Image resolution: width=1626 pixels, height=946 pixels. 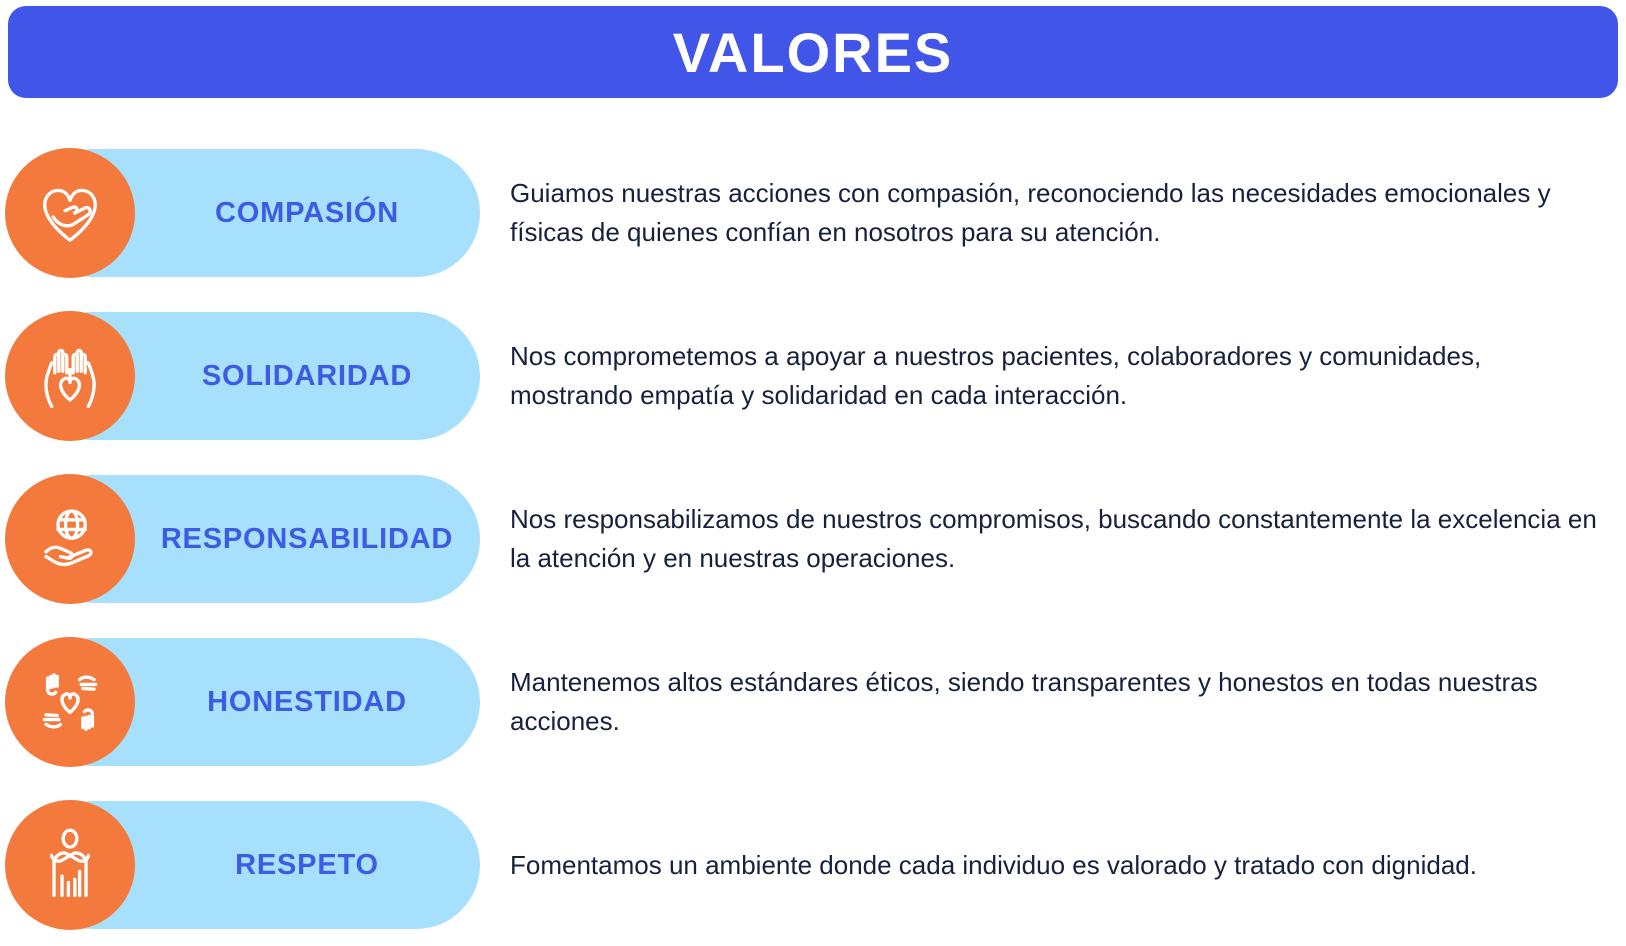 I want to click on hands-holding-heart-icon, so click(x=70, y=378).